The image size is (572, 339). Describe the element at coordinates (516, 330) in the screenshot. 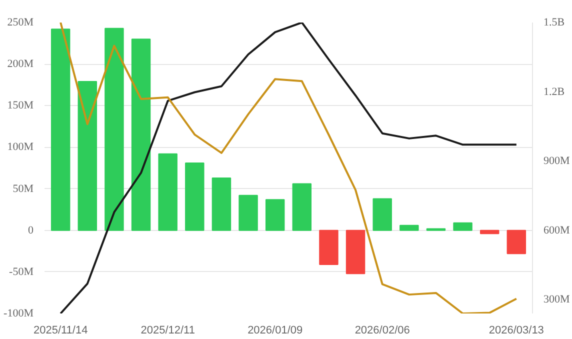

I see `x-tick-label: 2026/03/13` at that location.